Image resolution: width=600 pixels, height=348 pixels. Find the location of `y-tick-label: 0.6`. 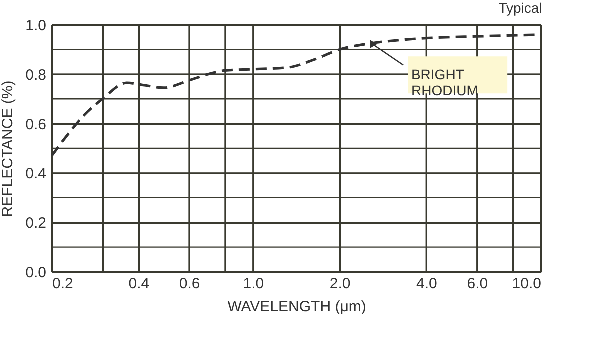

y-tick-label: 0.6 is located at coordinates (36, 125).